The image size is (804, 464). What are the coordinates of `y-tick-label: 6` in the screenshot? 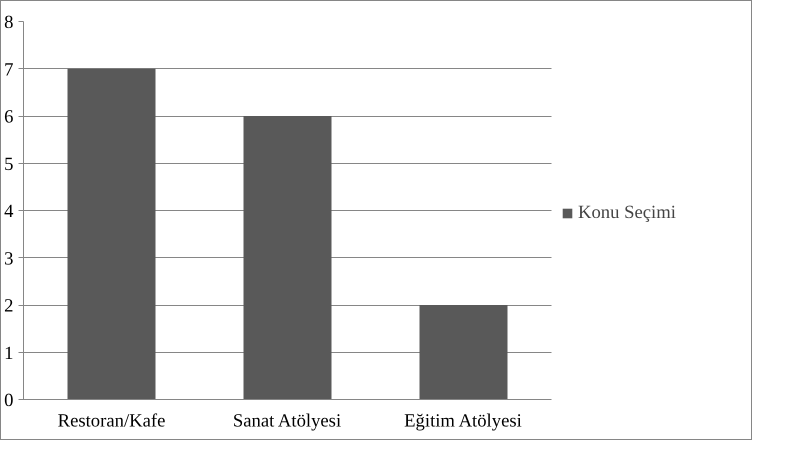 It's located at (9, 117).